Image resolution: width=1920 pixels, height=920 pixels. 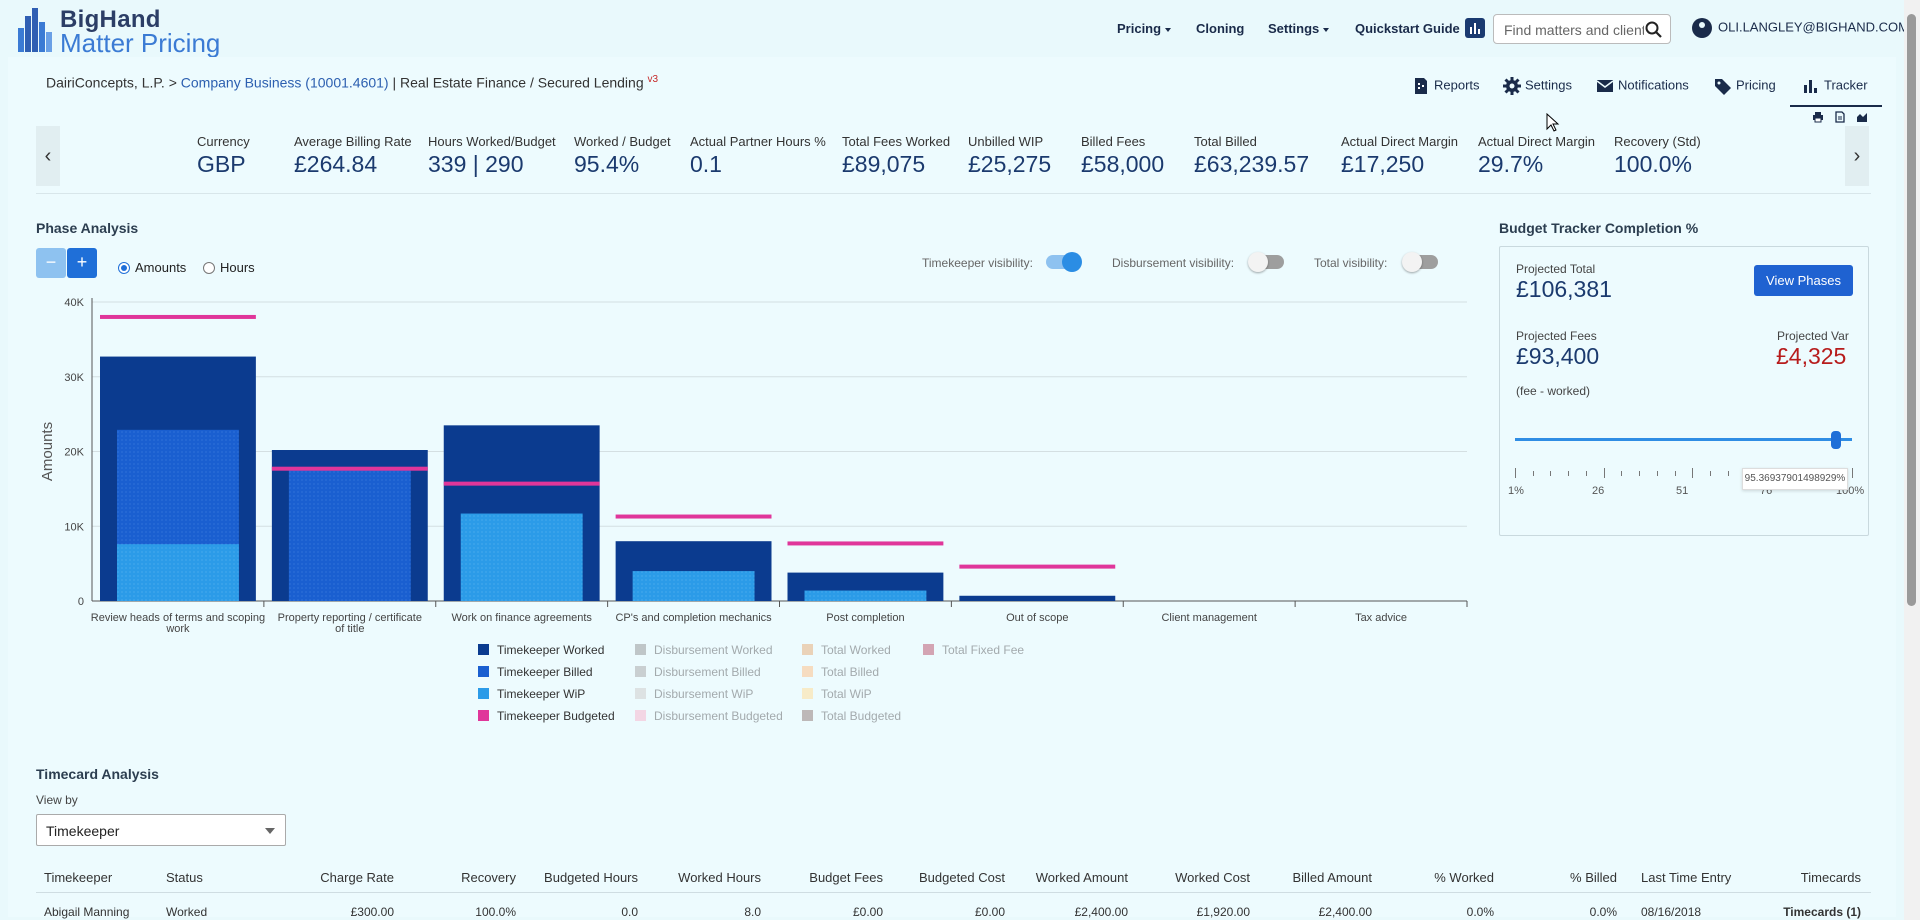 I want to click on zoom-out-button: −, so click(x=51, y=263).